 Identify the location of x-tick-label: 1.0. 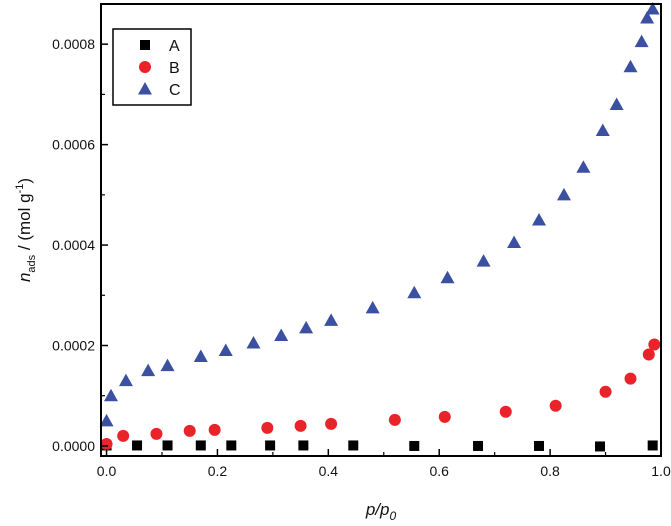
(661, 471).